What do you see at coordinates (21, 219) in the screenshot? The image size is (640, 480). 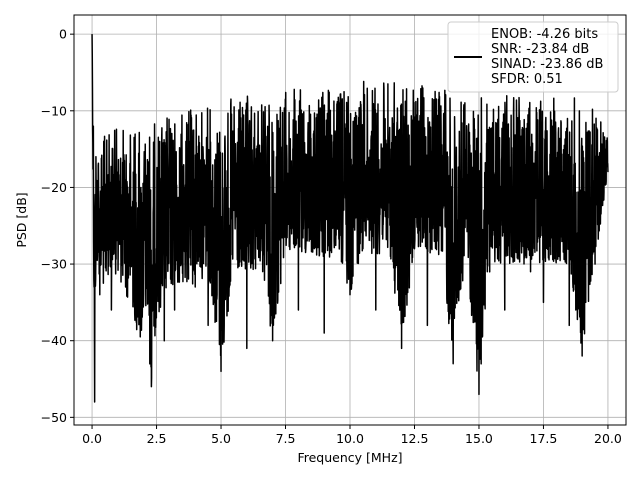 I see `y-axis-label: PSD [dB]` at bounding box center [21, 219].